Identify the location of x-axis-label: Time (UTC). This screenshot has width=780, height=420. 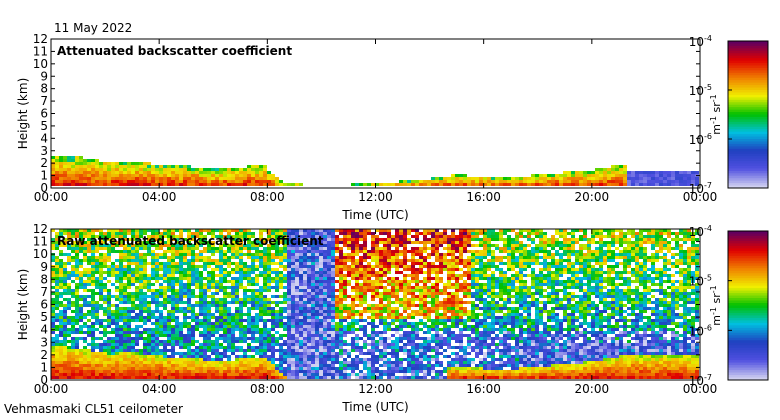
(374, 215).